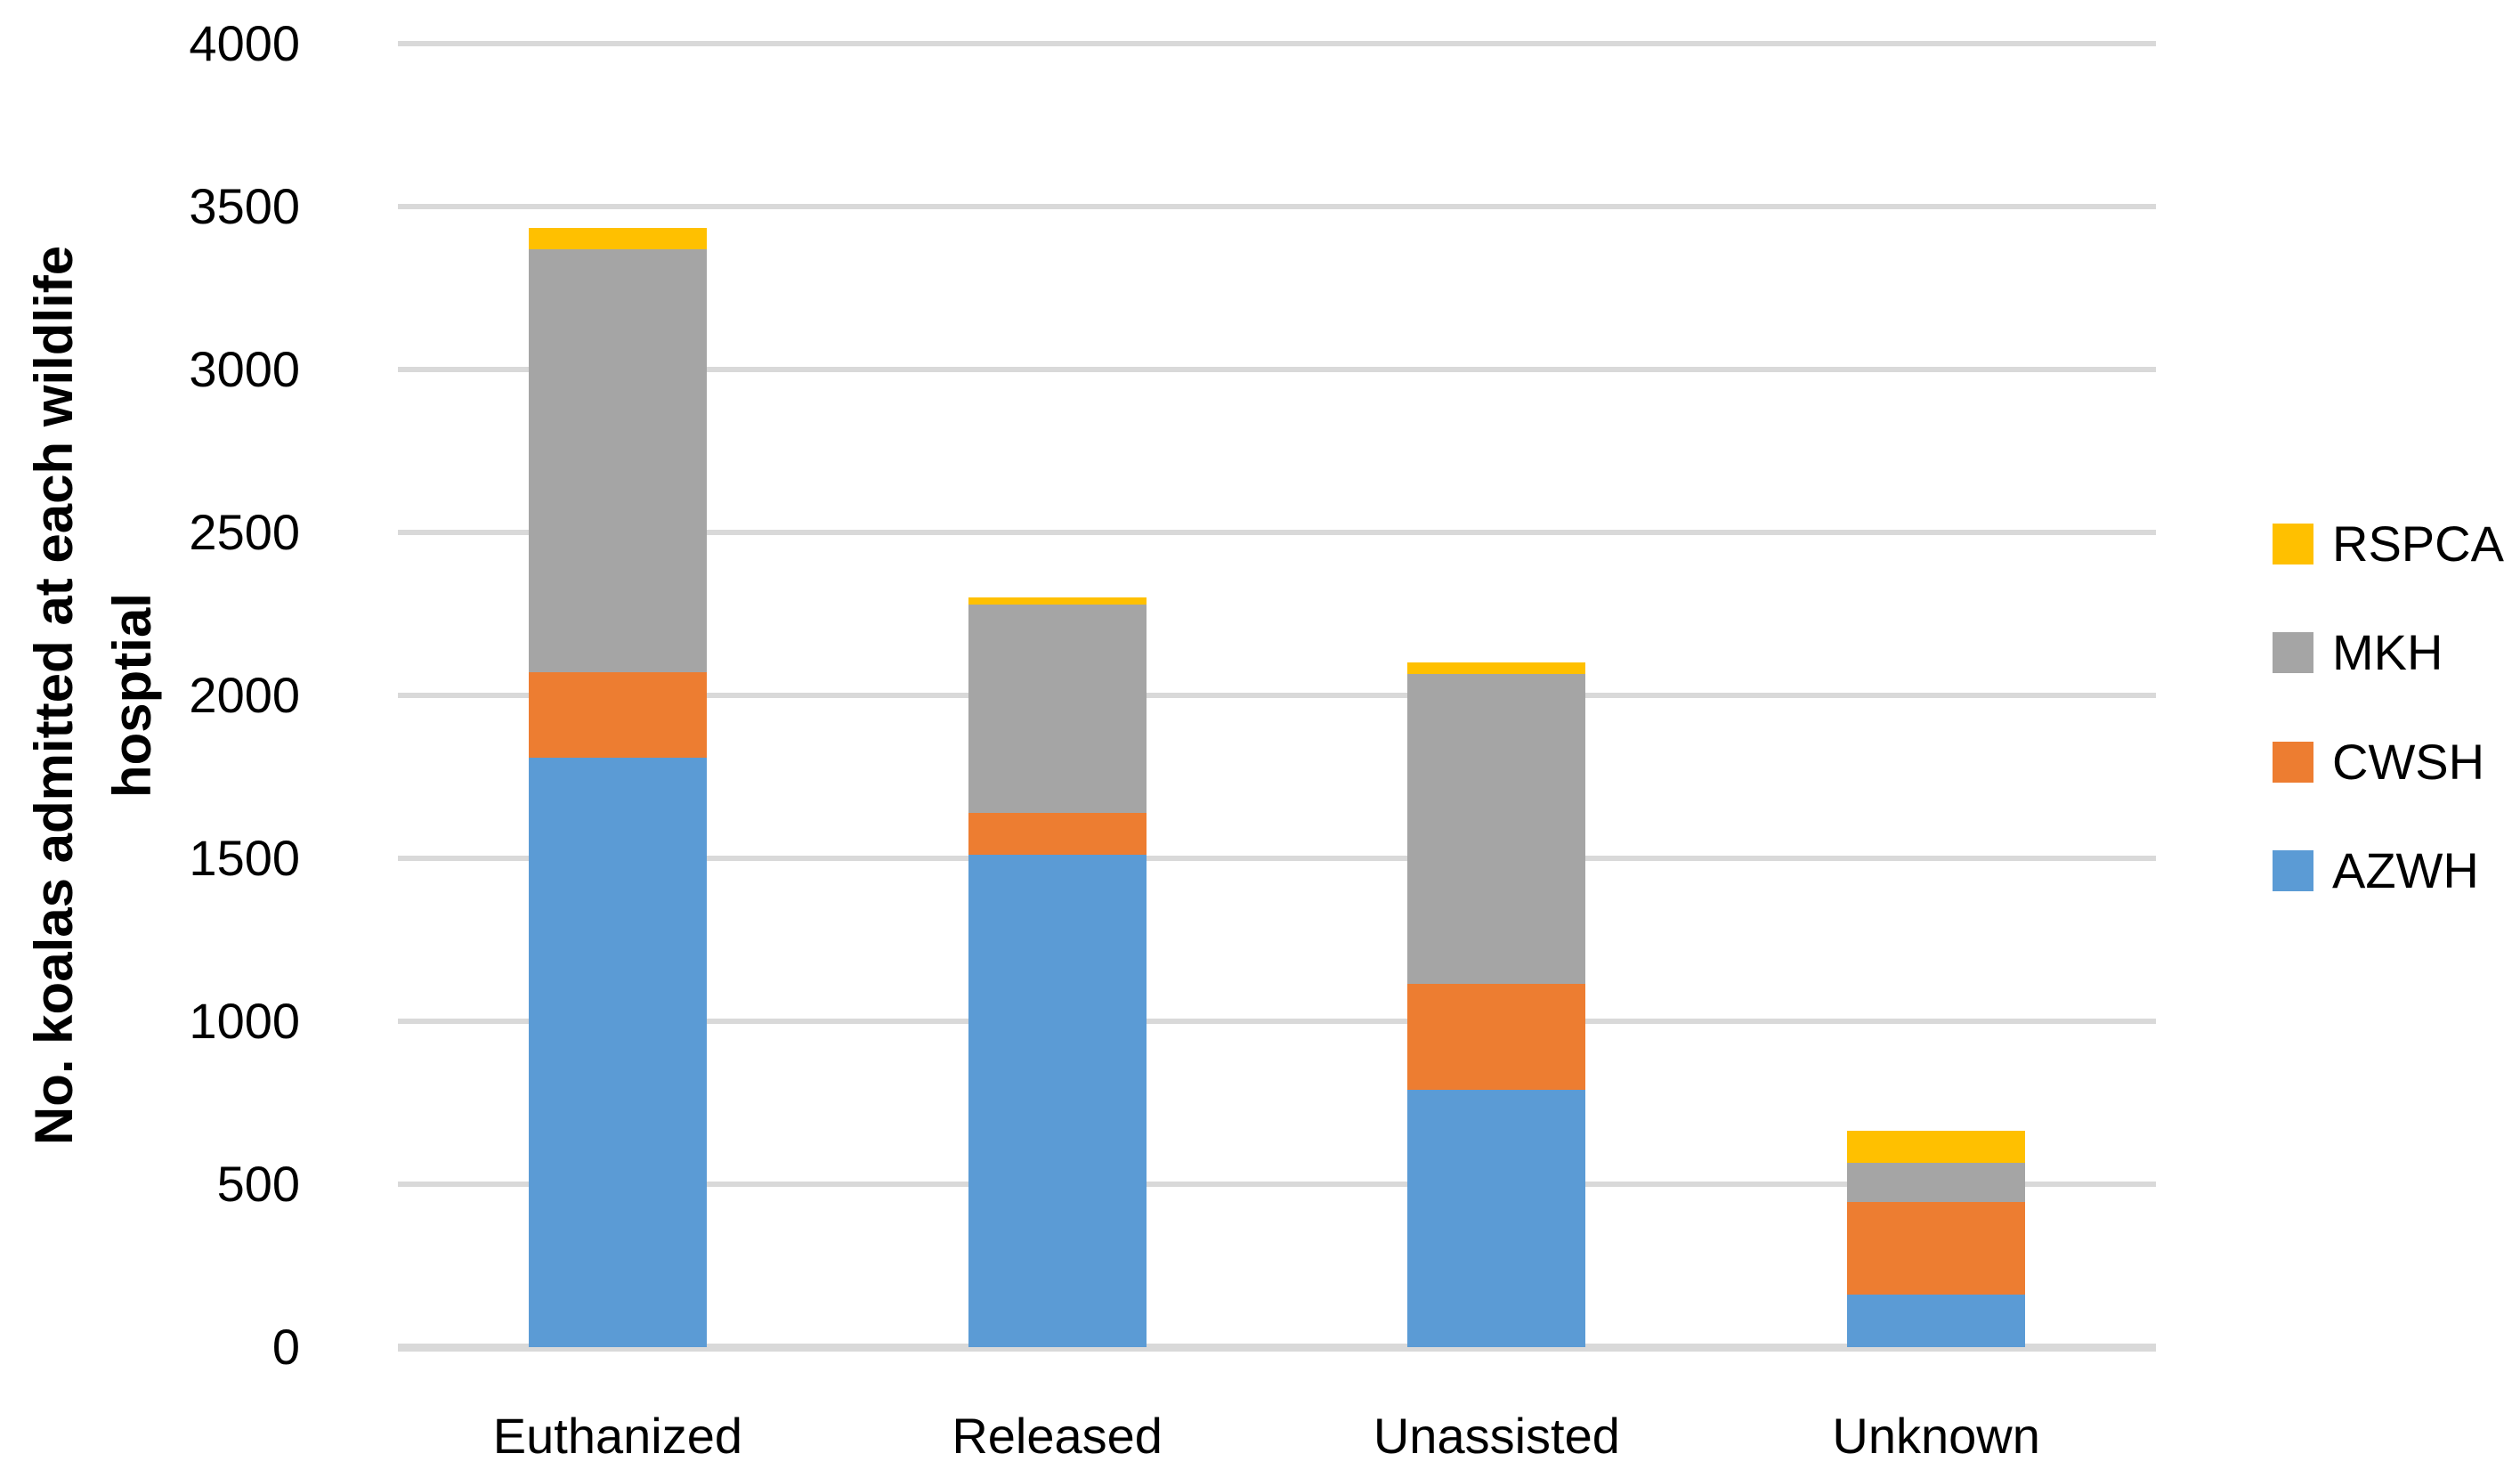 This screenshot has height=1470, width=2520. Describe the element at coordinates (244, 206) in the screenshot. I see `y-tick-label-3500: 3500` at that location.